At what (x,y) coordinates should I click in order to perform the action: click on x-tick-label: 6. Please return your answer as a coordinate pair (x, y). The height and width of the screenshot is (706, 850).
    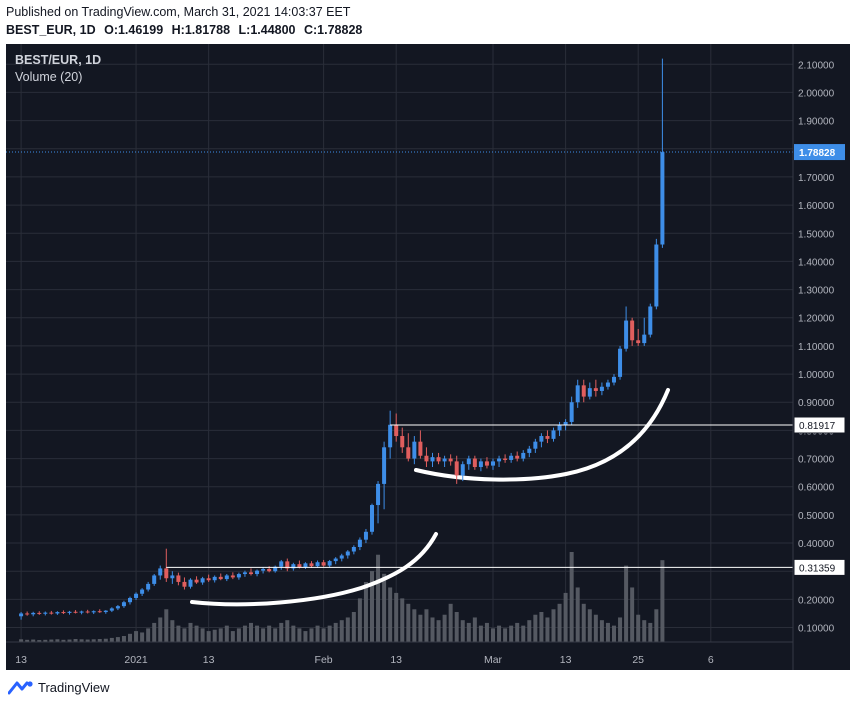
    Looking at the image, I should click on (711, 660).